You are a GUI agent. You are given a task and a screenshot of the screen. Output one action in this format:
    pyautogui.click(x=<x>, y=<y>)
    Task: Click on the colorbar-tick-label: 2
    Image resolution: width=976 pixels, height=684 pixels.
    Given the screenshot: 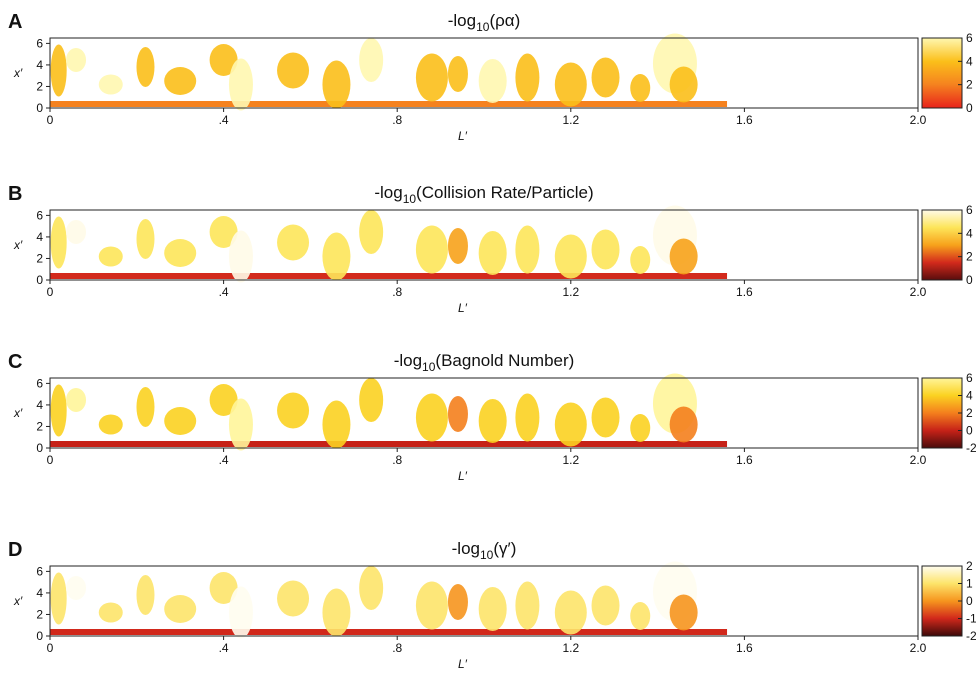 What is the action you would take?
    pyautogui.click(x=969, y=85)
    